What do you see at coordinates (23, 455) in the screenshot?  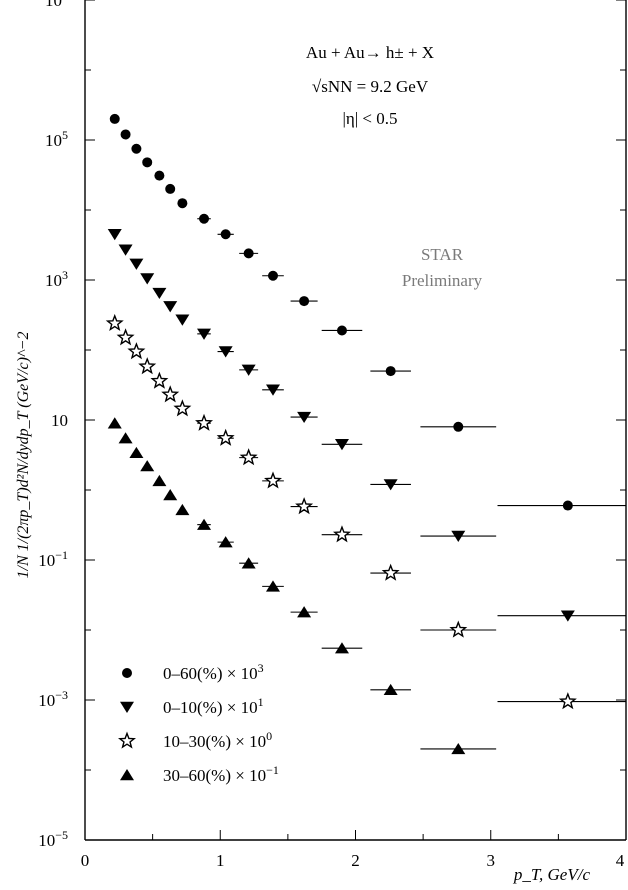 I see `y-axis-label: 1/N 1/(2πp_T)d²N/dydp_T (GeV/c)^−2` at bounding box center [23, 455].